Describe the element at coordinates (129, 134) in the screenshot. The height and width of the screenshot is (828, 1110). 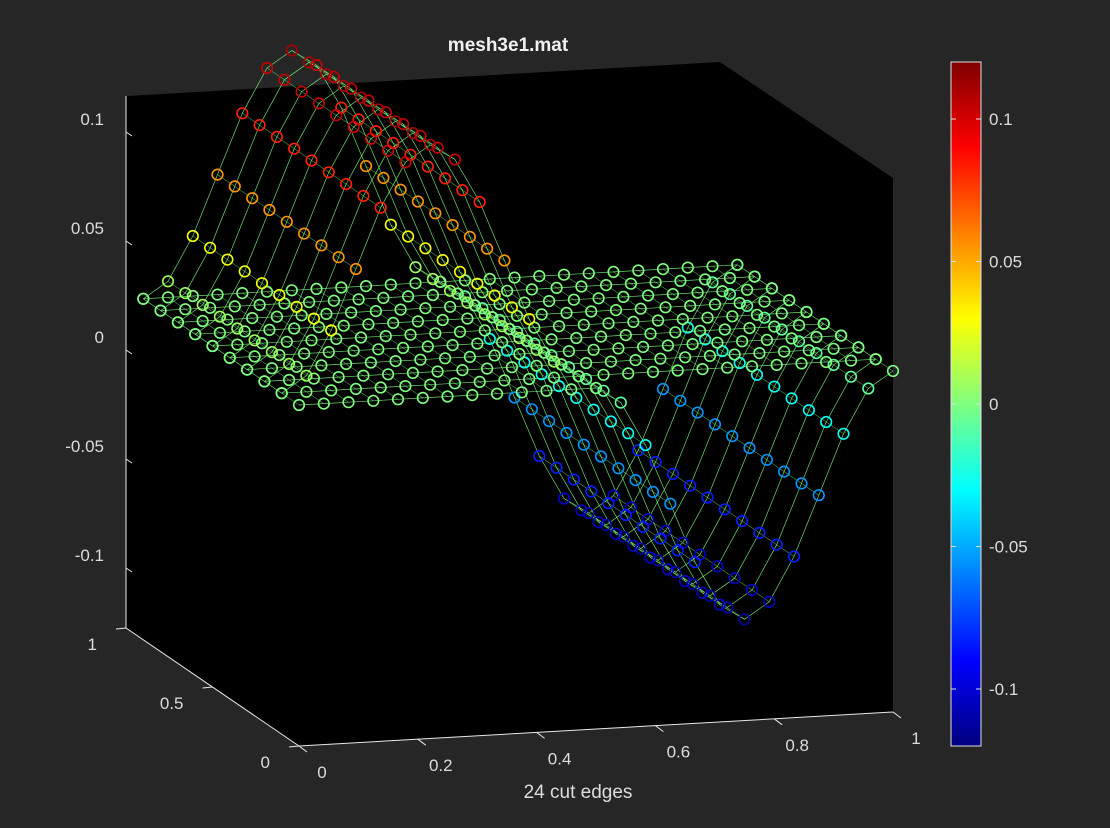
I see `z-tick-mark` at that location.